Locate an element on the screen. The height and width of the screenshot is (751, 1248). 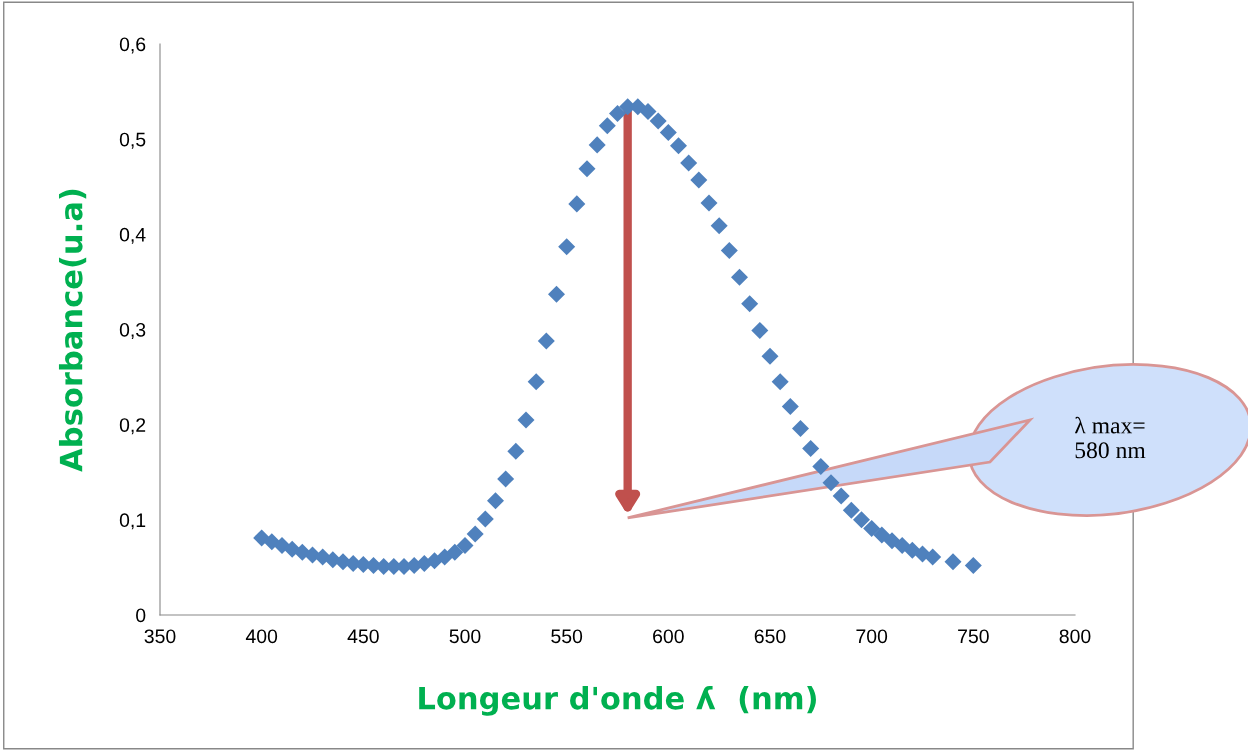
x-axis-title: Longeur d'onde ʎ (nm) is located at coordinates (617, 700).